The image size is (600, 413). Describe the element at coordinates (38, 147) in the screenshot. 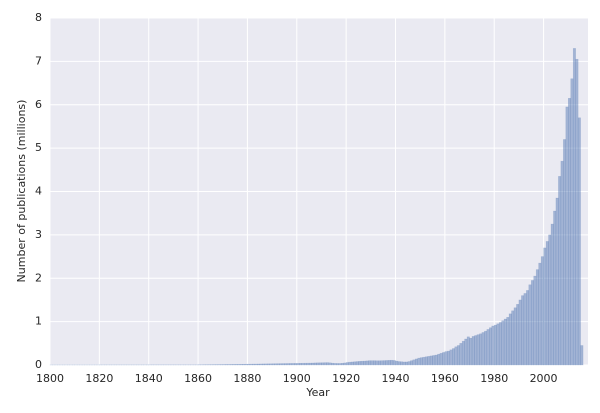

I see `y-tick-label: 5` at that location.